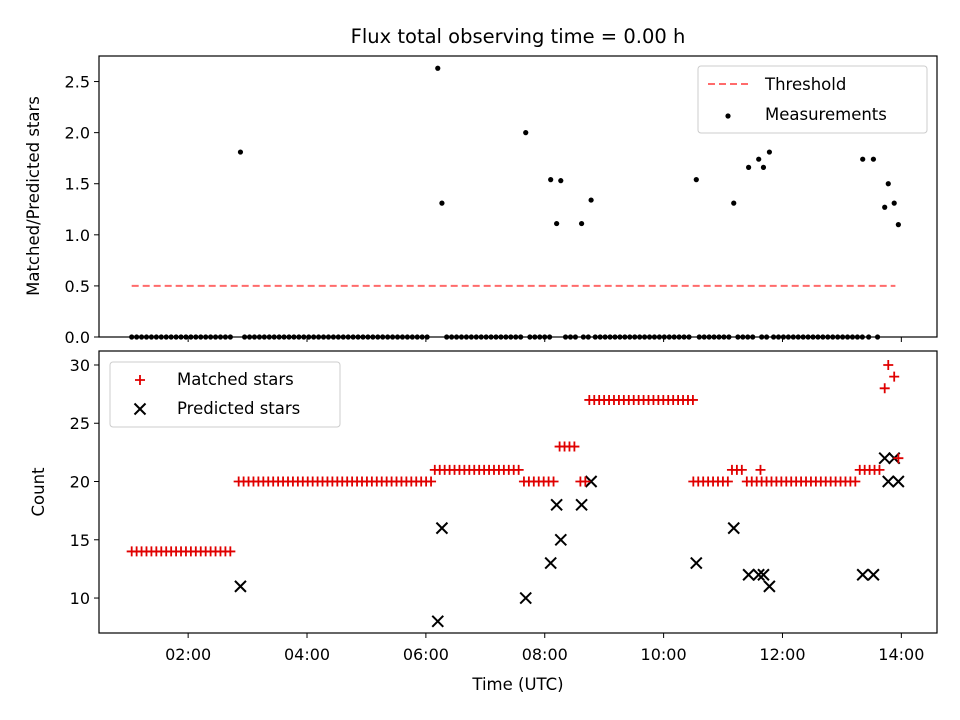 This screenshot has width=960, height=720. Describe the element at coordinates (80, 540) in the screenshot. I see `bottom-y-tick-label: 15` at that location.